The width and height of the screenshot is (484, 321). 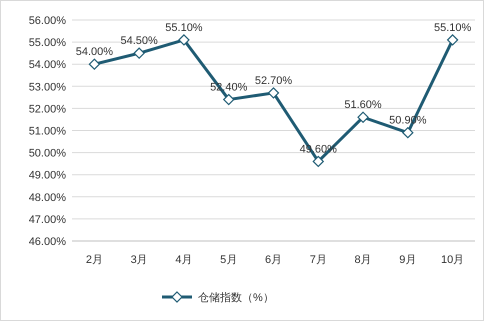 I want to click on x-tick-label: 9月, so click(x=407, y=260).